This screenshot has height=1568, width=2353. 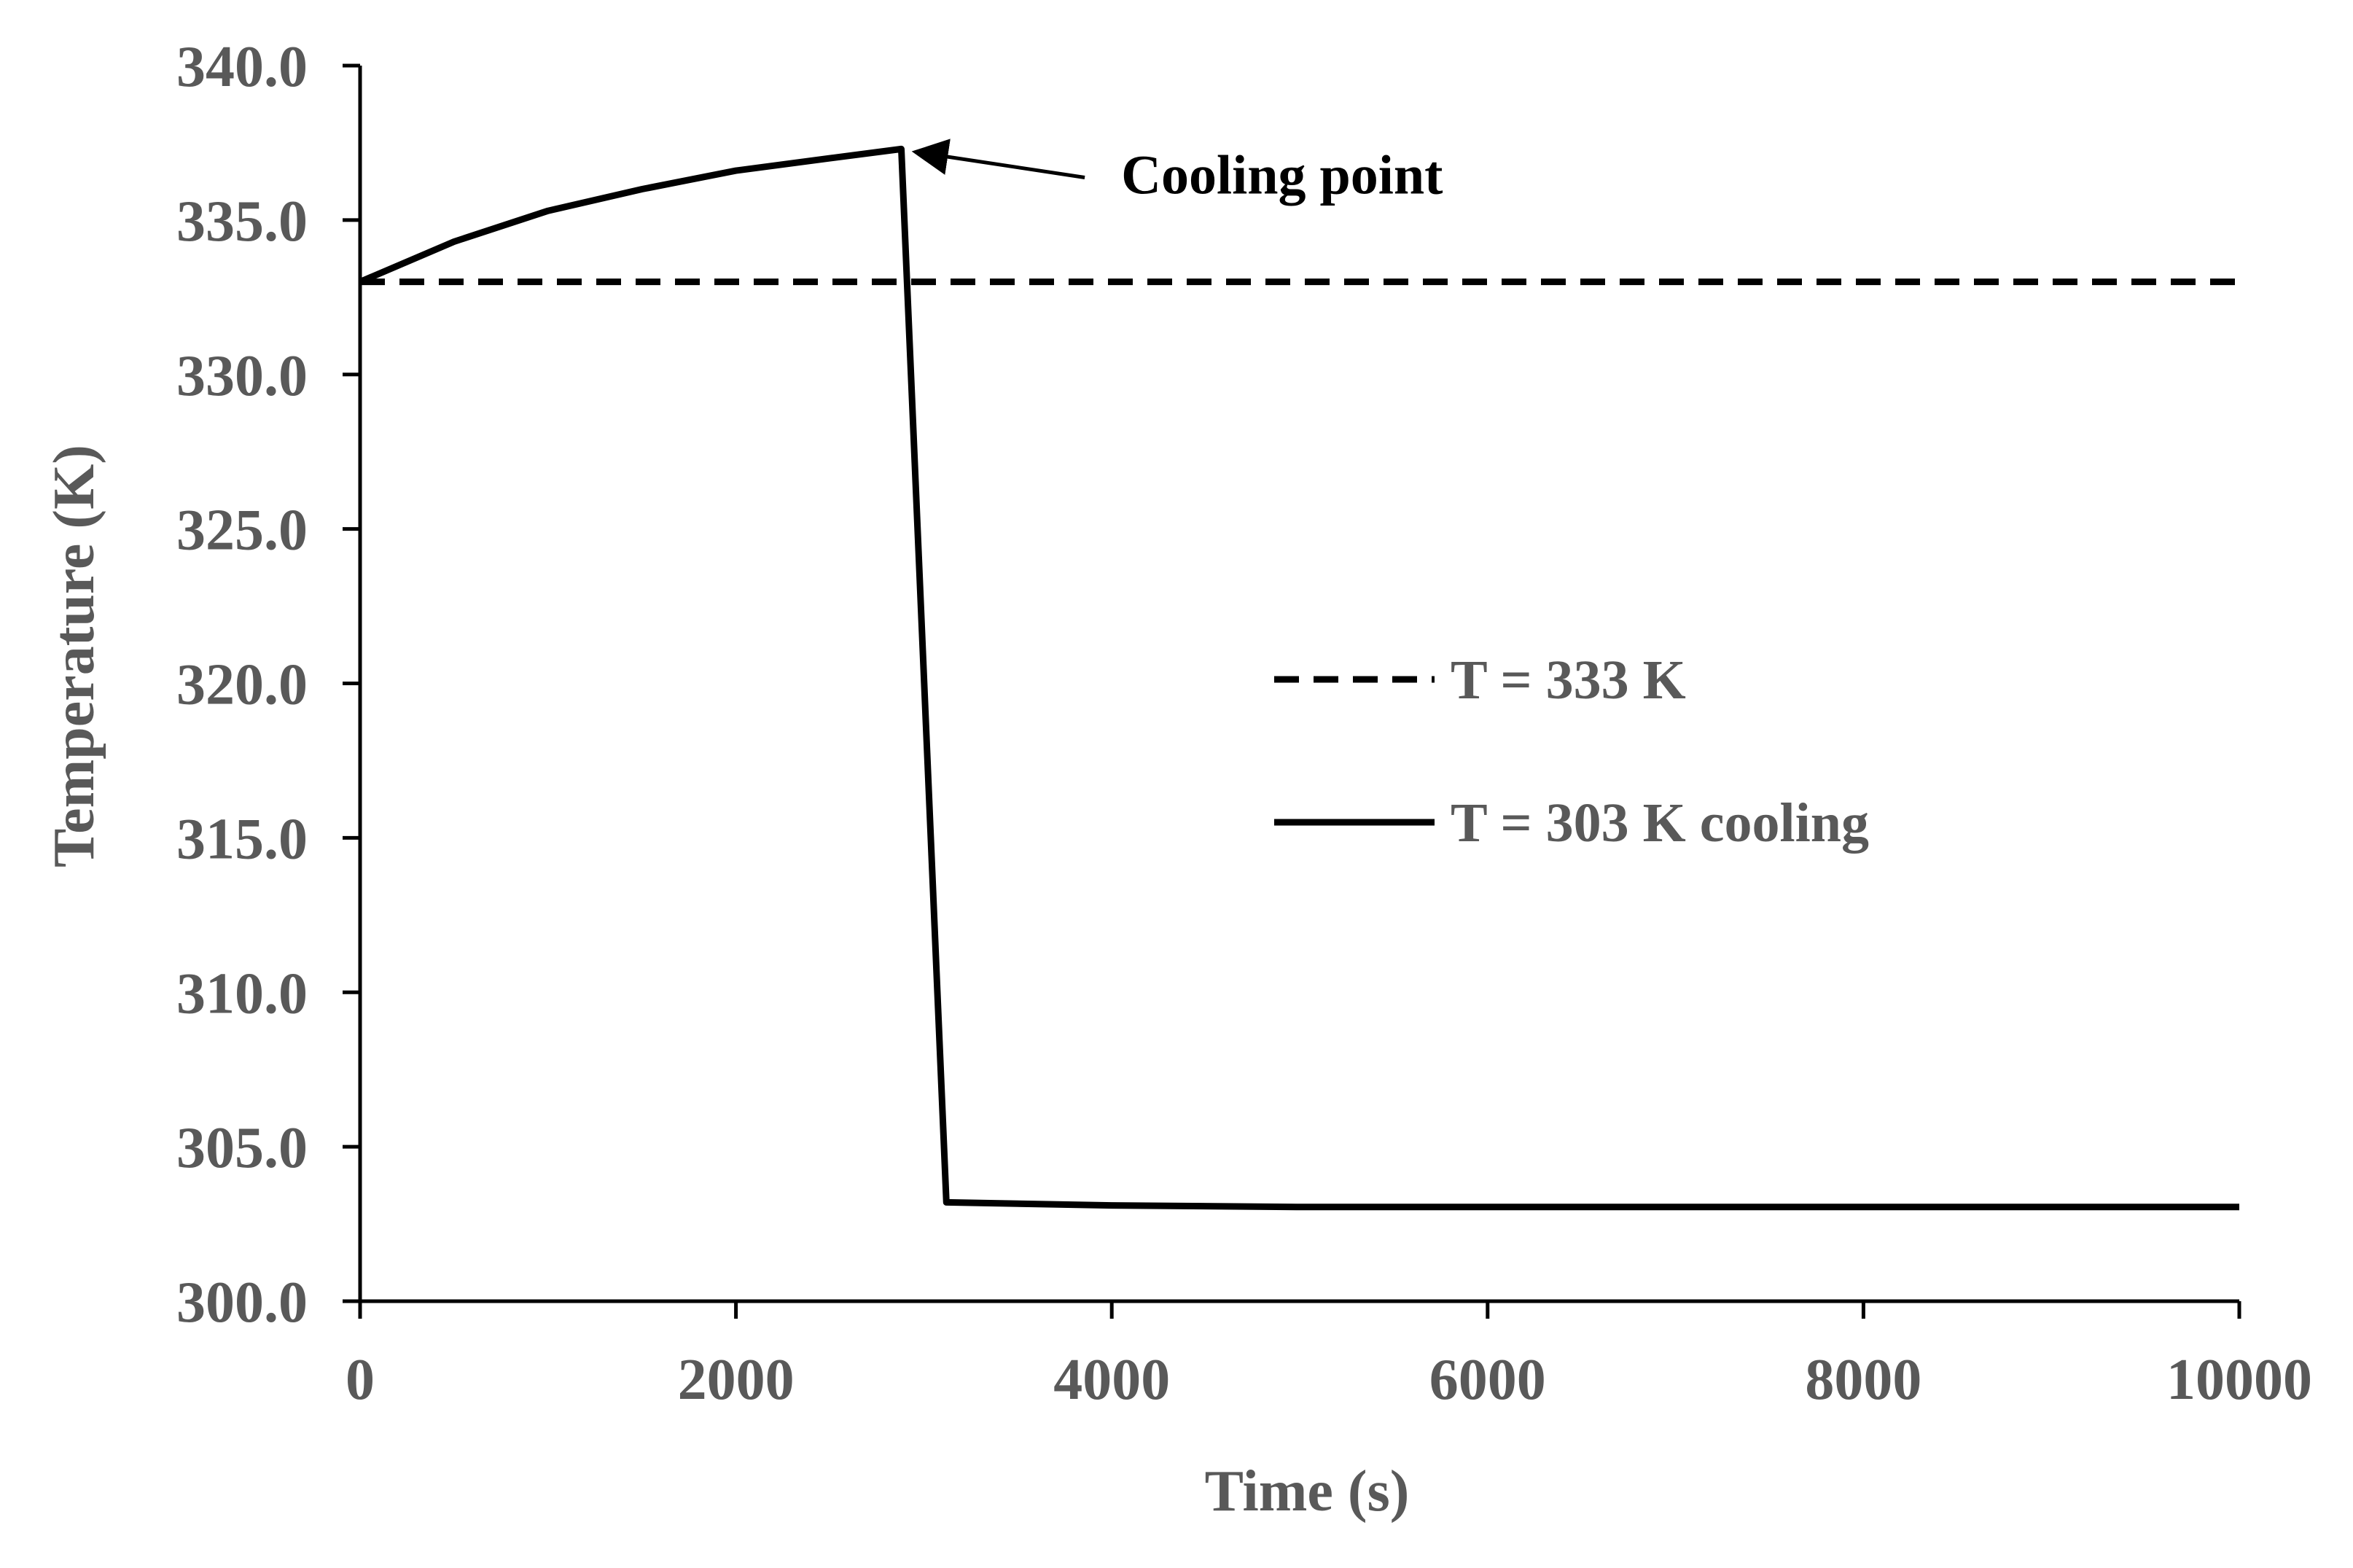 What do you see at coordinates (242, 222) in the screenshot?
I see `y-tick-label: 335.0` at bounding box center [242, 222].